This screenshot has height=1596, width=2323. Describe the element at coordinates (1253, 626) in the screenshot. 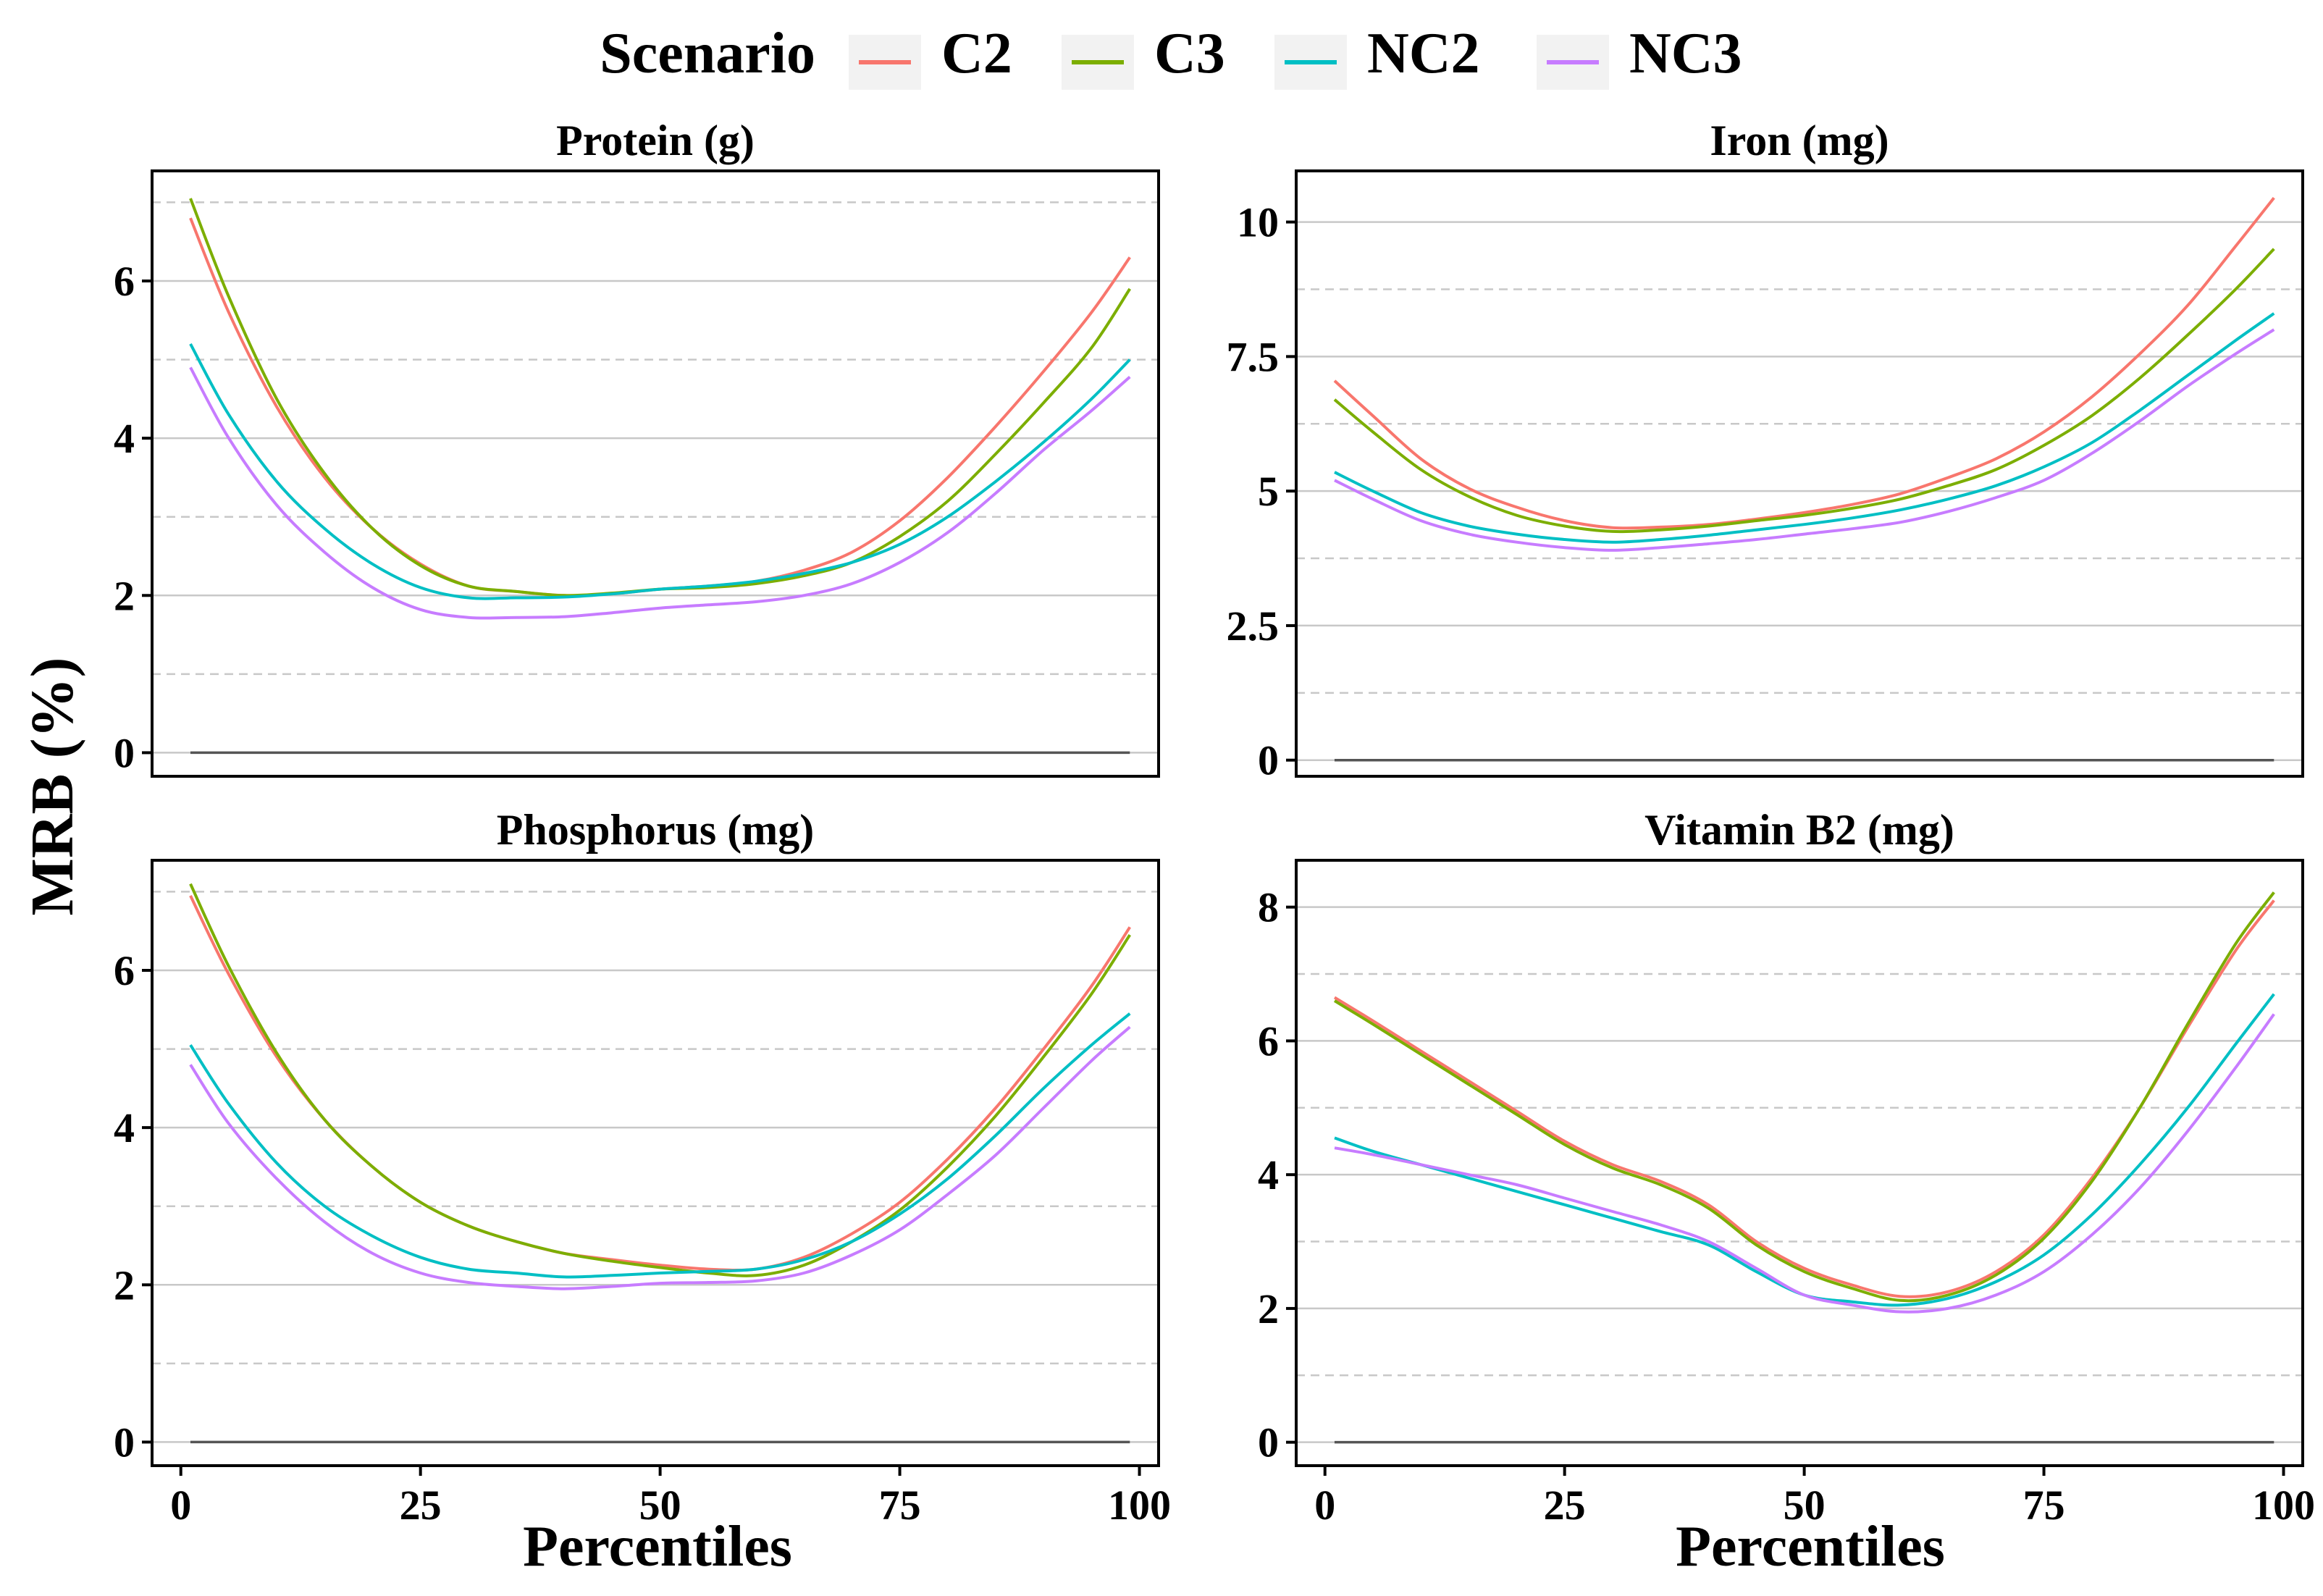

I see `y-tick-label: 2.5` at that location.